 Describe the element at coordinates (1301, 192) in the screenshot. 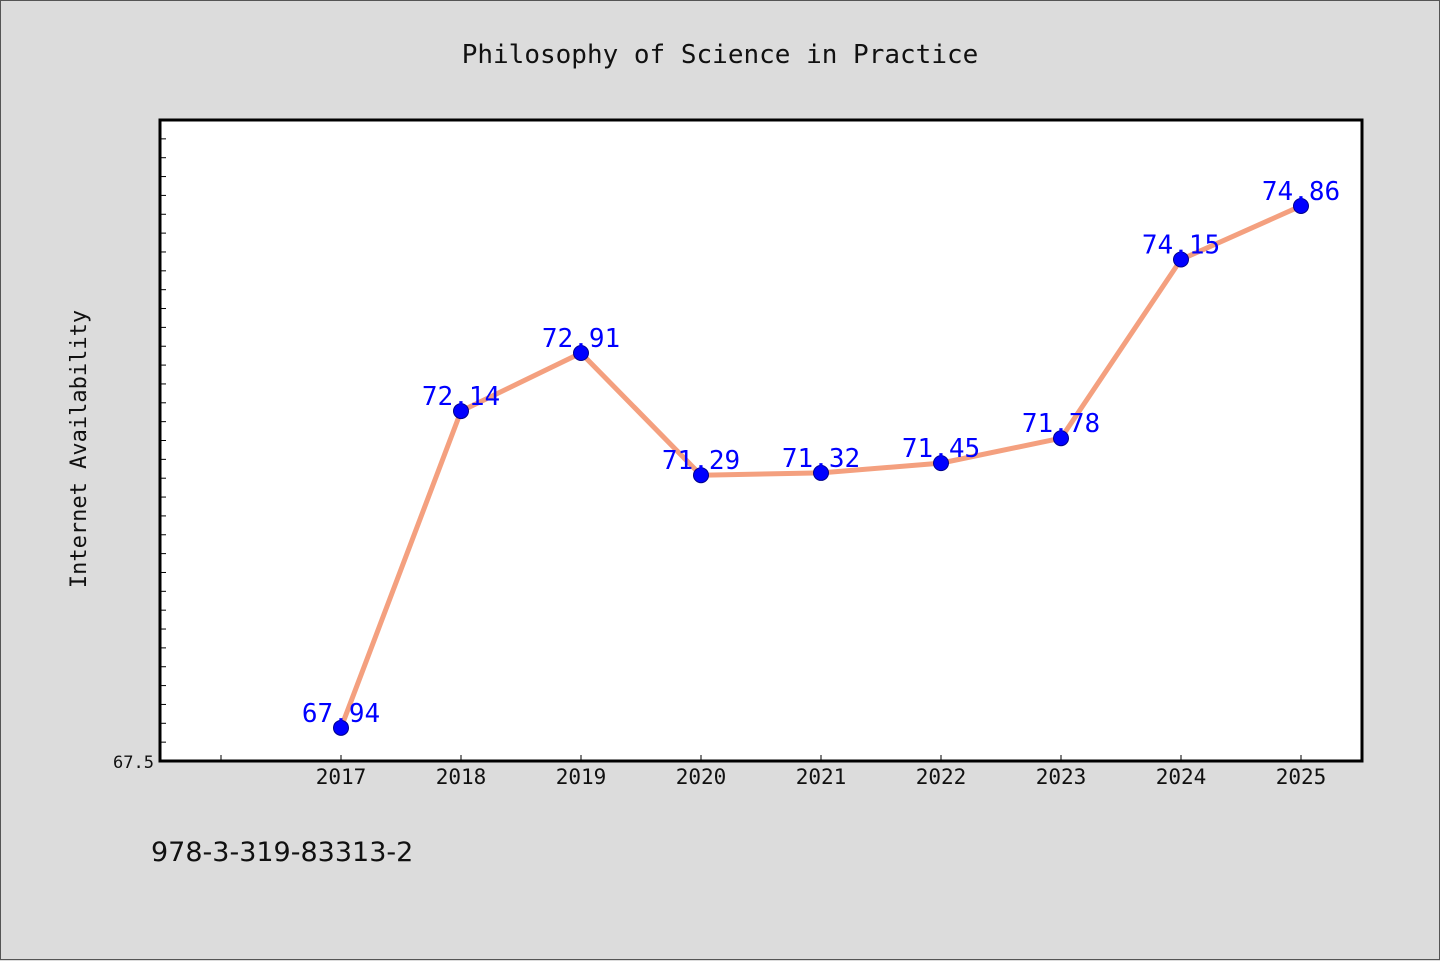

I see `data-label-2025: 74.86` at that location.